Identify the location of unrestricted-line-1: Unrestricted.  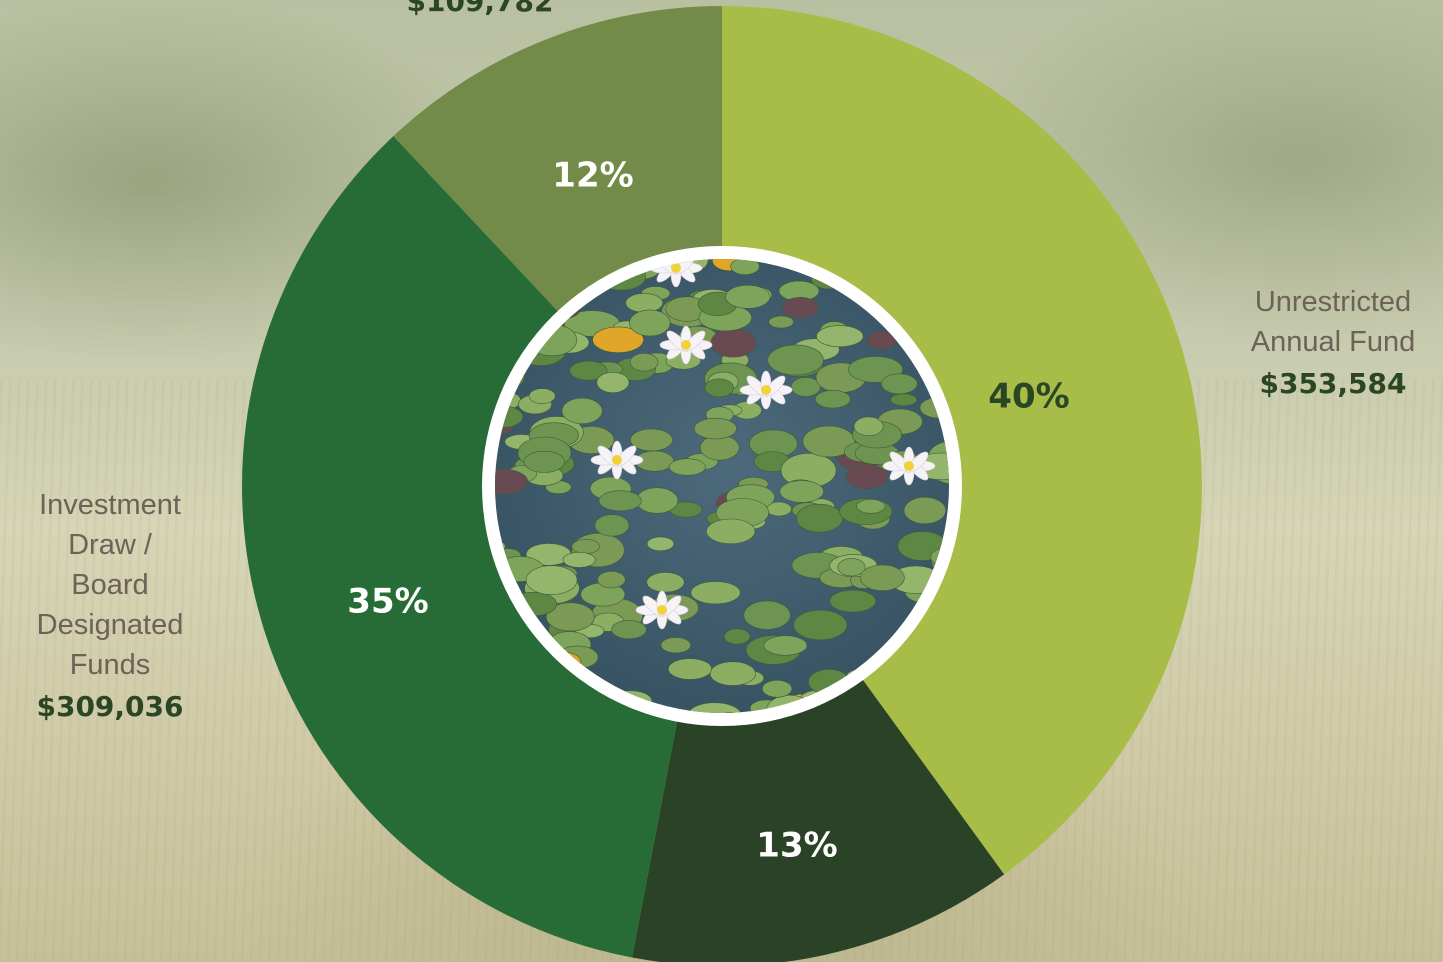
(1333, 302).